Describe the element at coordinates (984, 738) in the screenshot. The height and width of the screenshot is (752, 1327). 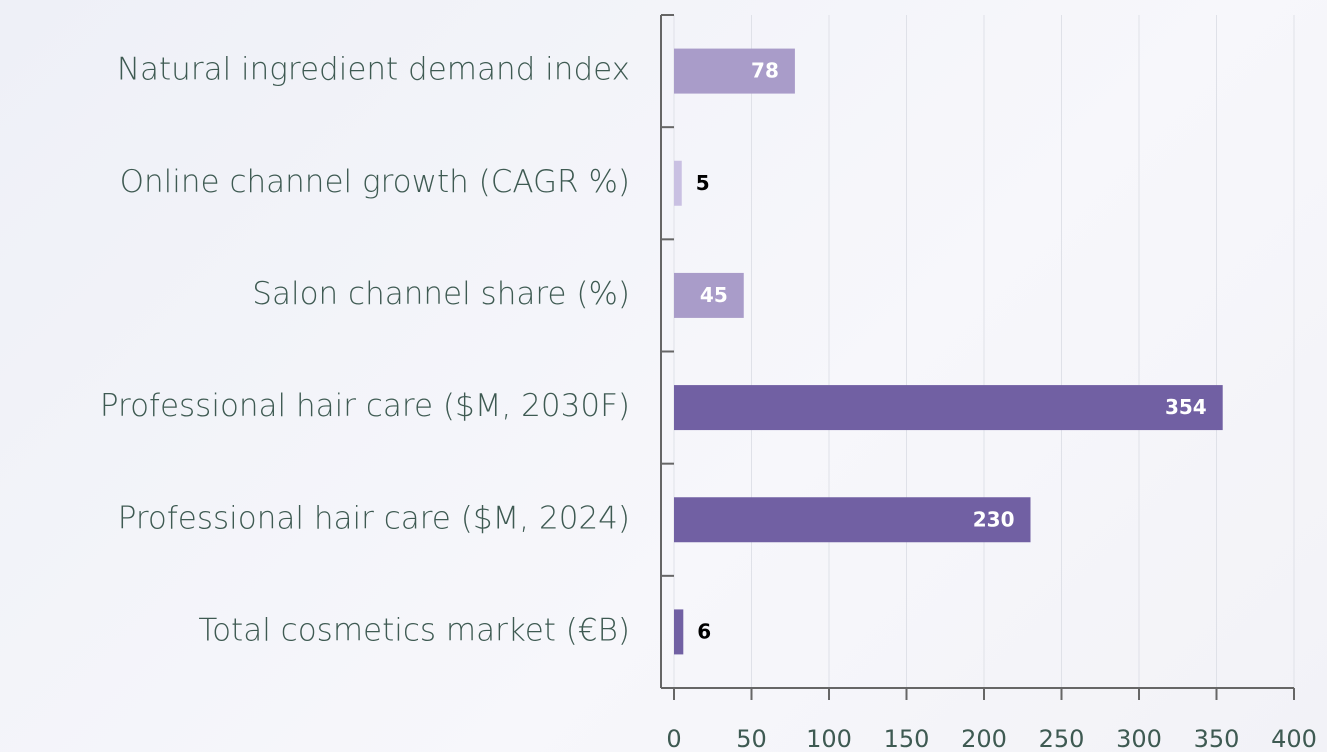
I see `x-tick-label: 200` at that location.